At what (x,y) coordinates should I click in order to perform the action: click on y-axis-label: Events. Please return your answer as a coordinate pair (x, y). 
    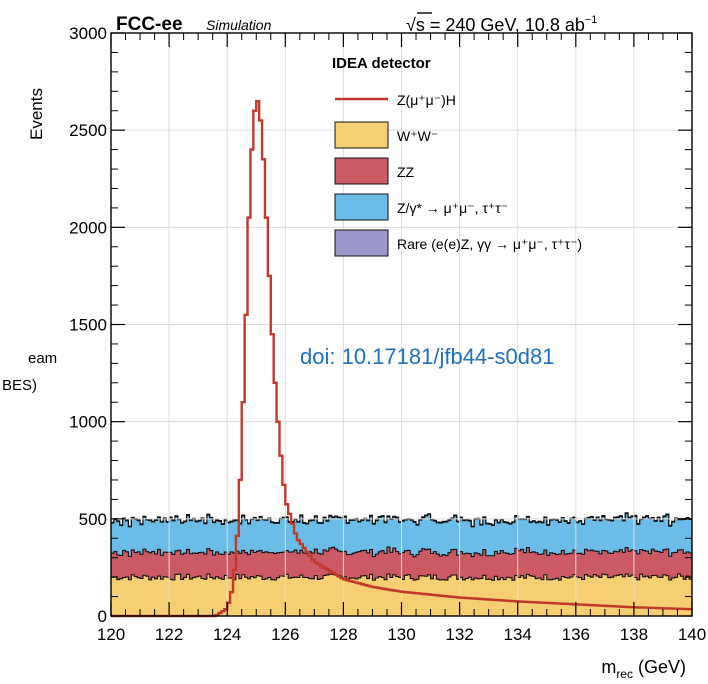
    Looking at the image, I should click on (36, 114).